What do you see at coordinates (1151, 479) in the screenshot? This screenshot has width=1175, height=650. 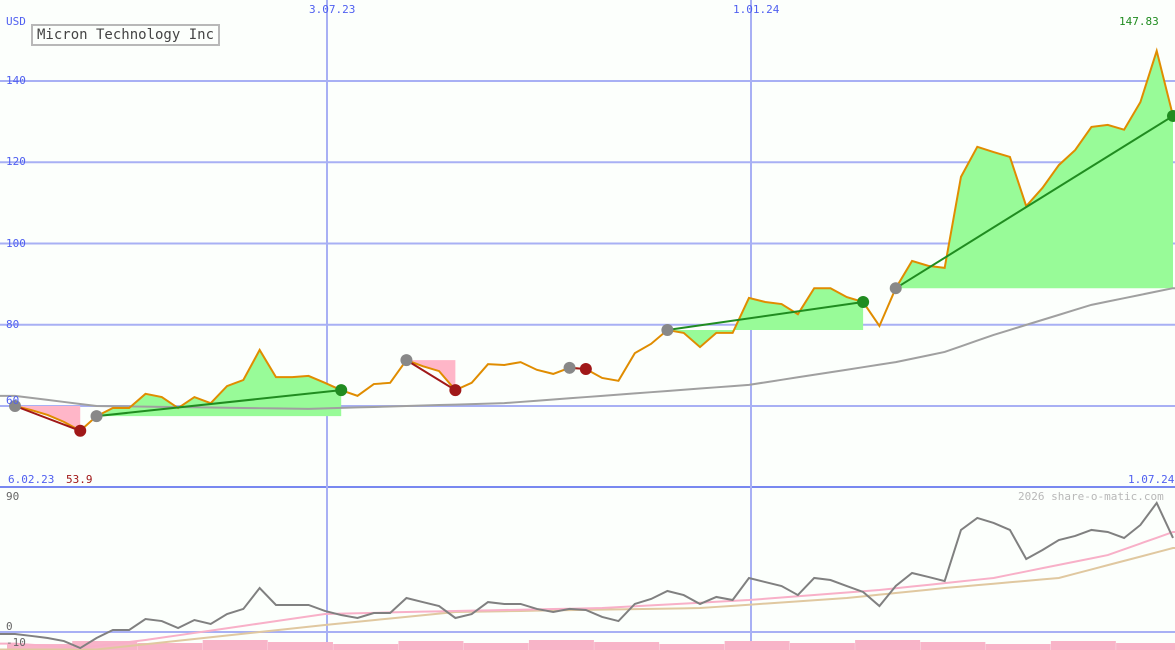 I see `x-end-label: 1.07.24` at bounding box center [1151, 479].